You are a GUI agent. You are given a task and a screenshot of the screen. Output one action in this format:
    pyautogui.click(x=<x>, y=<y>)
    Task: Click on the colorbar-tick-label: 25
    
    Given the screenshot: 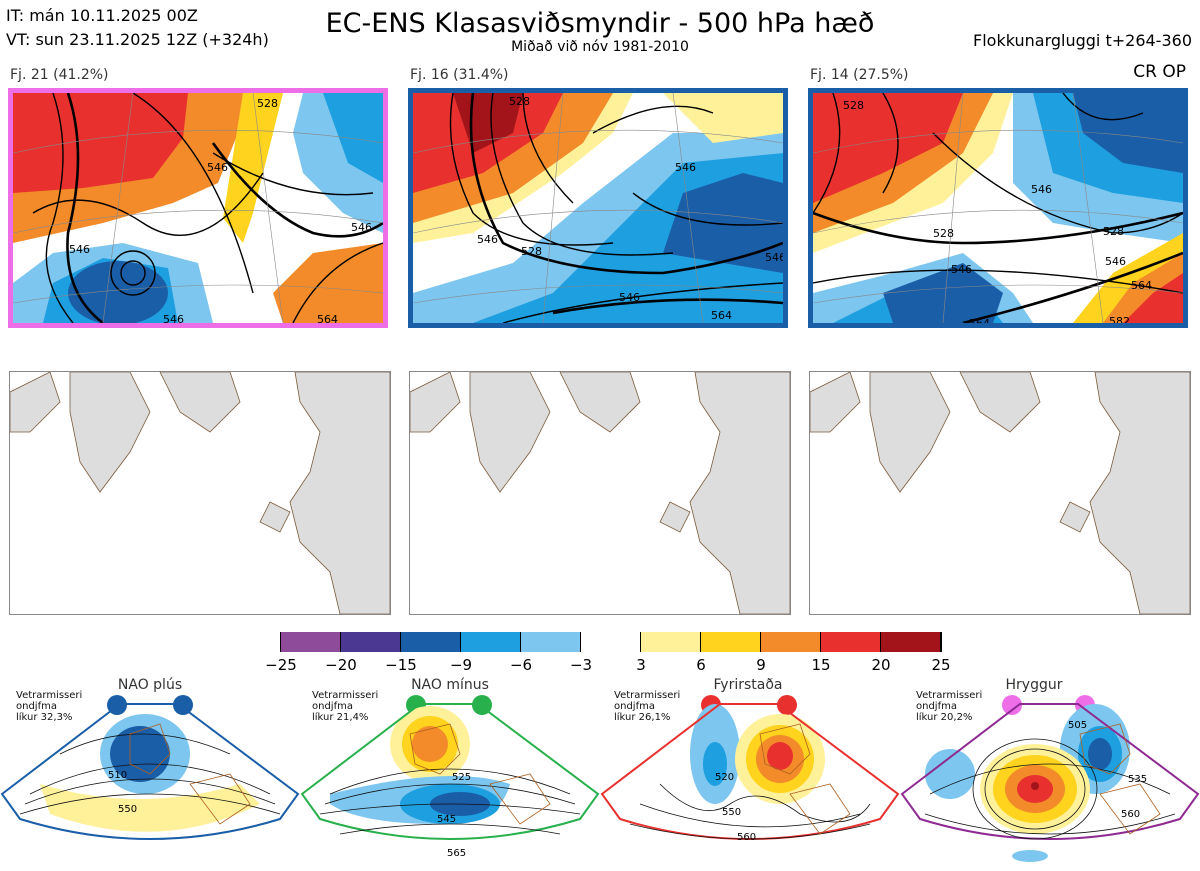 What is the action you would take?
    pyautogui.click(x=941, y=665)
    